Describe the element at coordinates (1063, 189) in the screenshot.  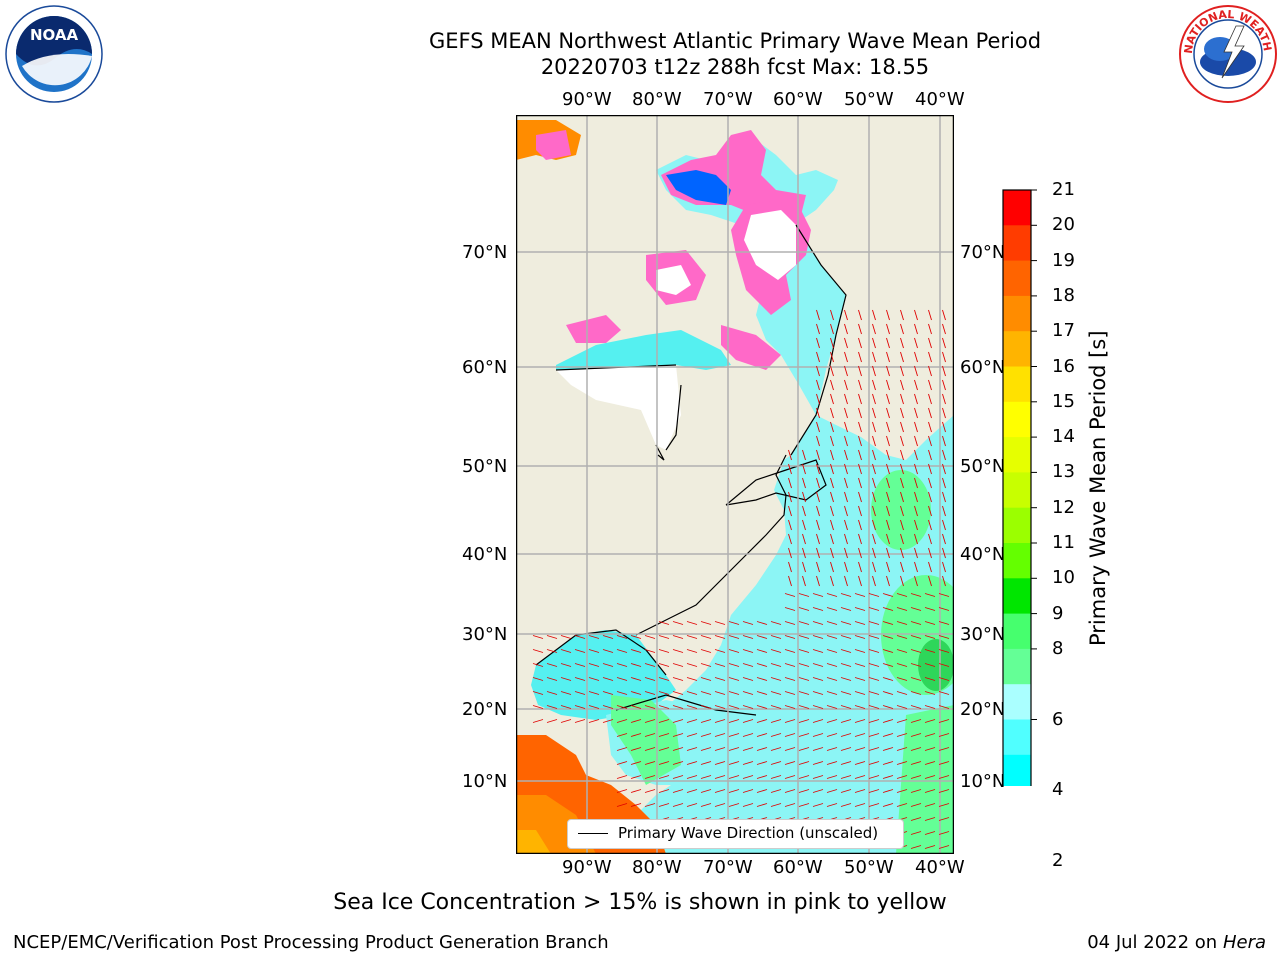
I see `colorbar-tick-label: 21` at that location.